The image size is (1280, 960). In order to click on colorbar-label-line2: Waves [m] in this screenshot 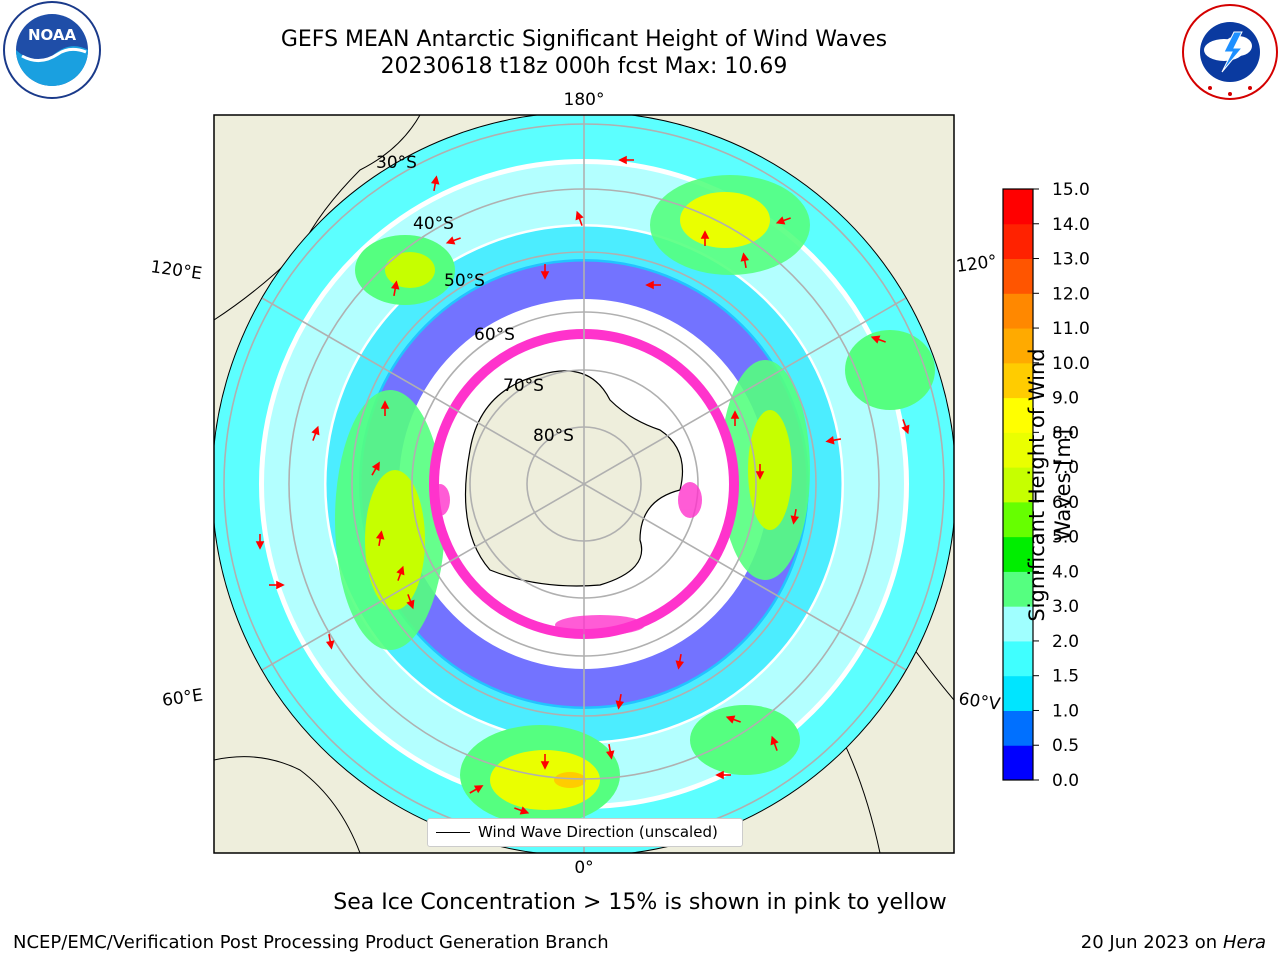, I will do `click(1063, 485)`.